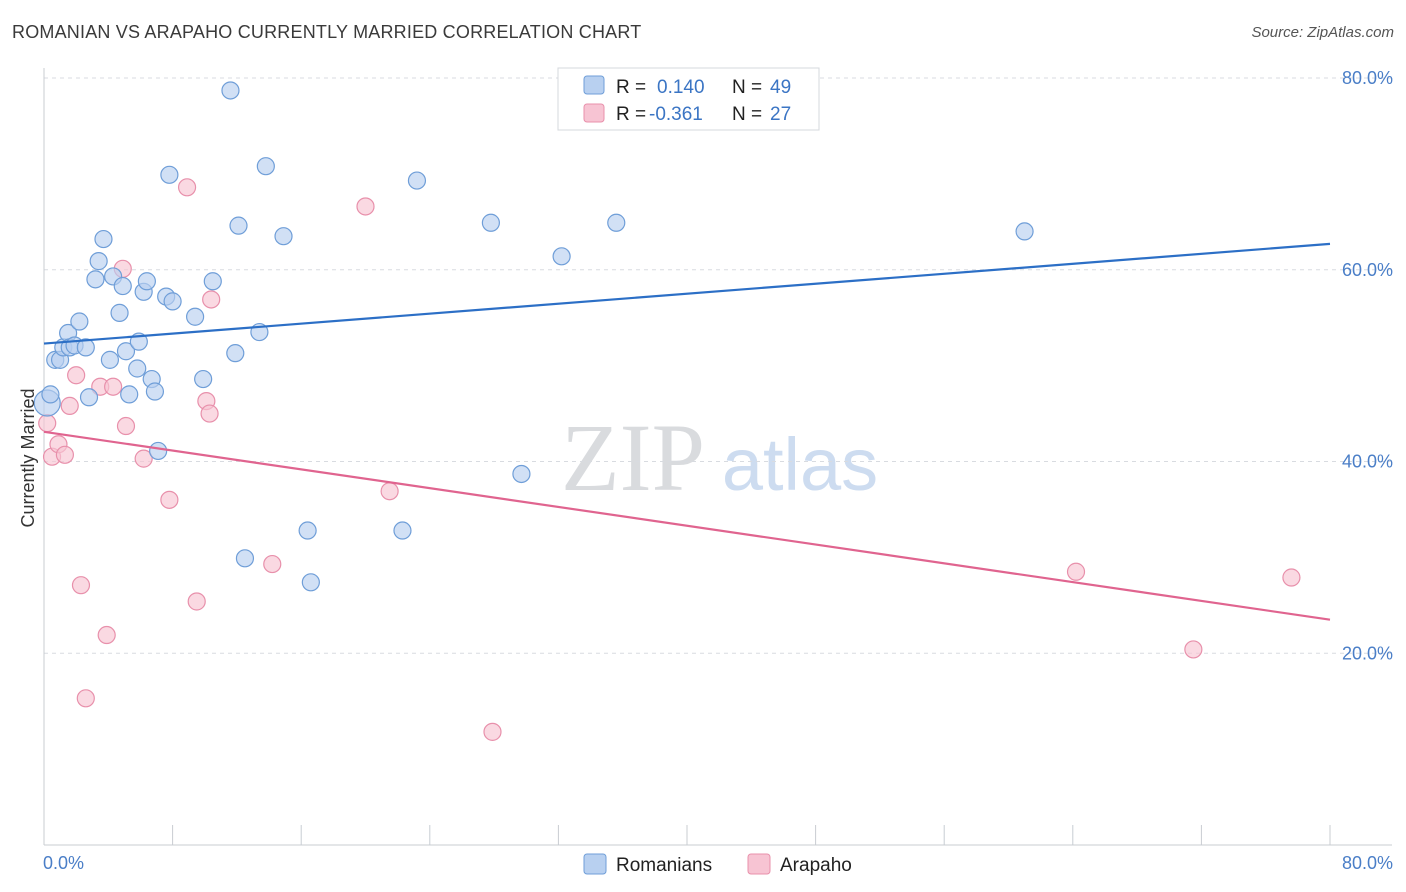 This screenshot has width=1406, height=892. What do you see at coordinates (759, 864) in the screenshot?
I see `series-legend-swatch-arapaho` at bounding box center [759, 864].